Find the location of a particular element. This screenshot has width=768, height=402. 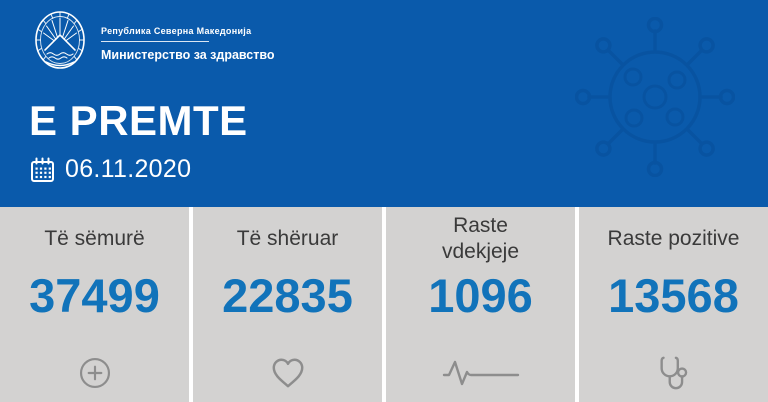

heart-icon is located at coordinates (288, 373).